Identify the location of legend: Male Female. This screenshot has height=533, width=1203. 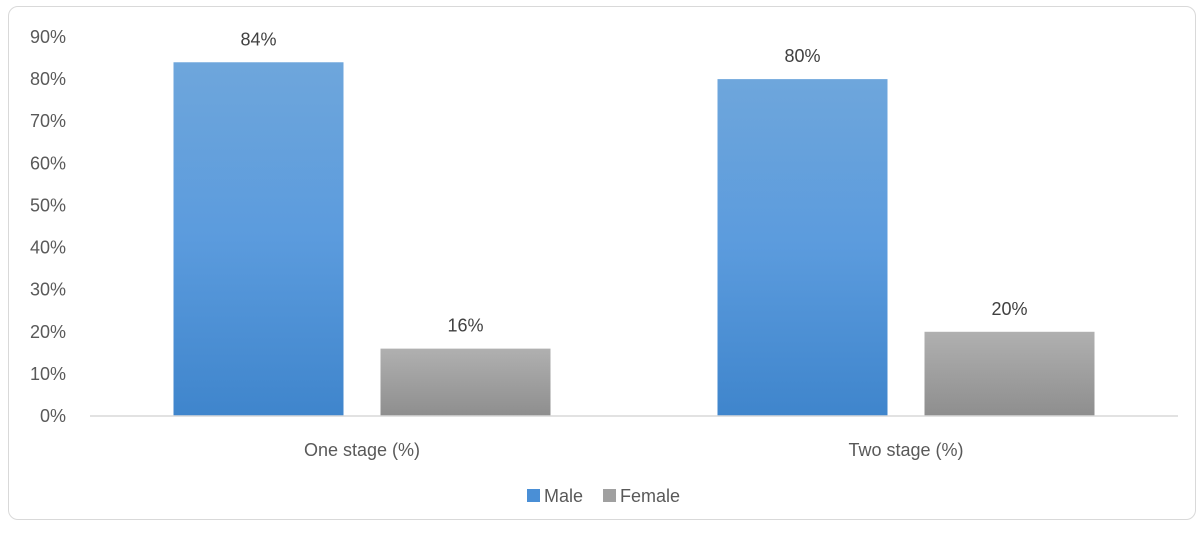
(603, 496).